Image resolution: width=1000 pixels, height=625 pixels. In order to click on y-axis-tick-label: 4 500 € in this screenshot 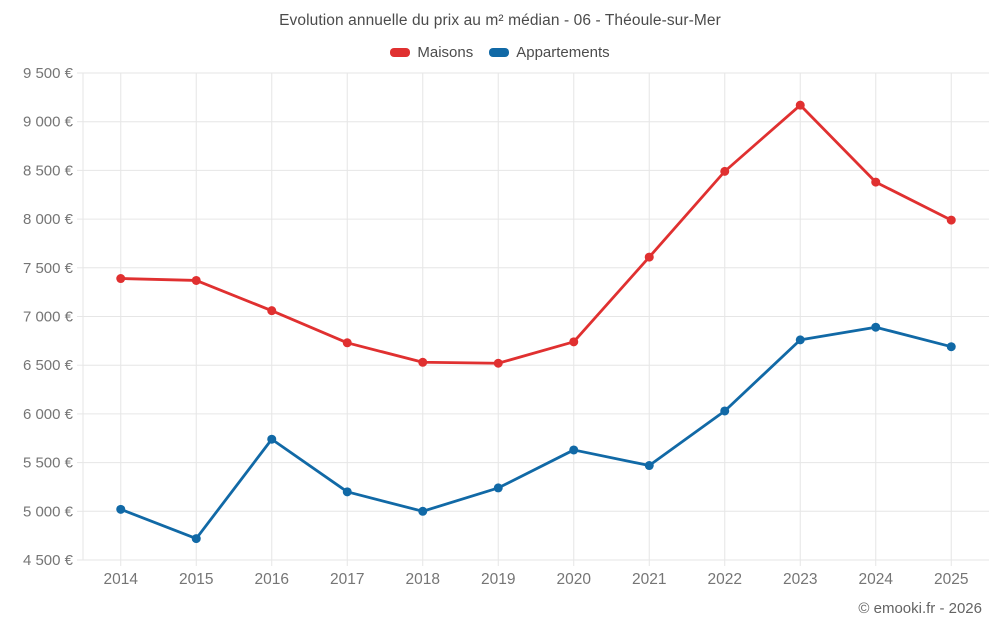, I will do `click(48, 560)`.